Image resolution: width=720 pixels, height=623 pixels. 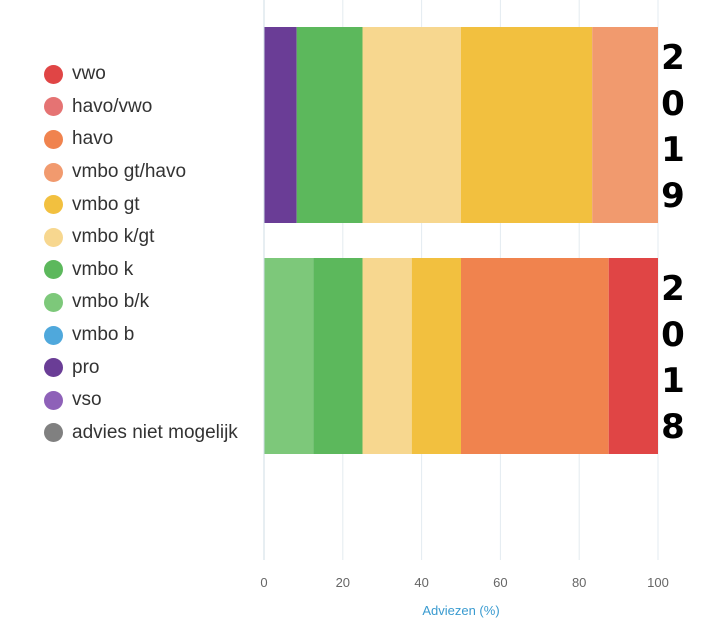 What do you see at coordinates (436, 356) in the screenshot?
I see `bar-segment-2018-vmbo-gt` at bounding box center [436, 356].